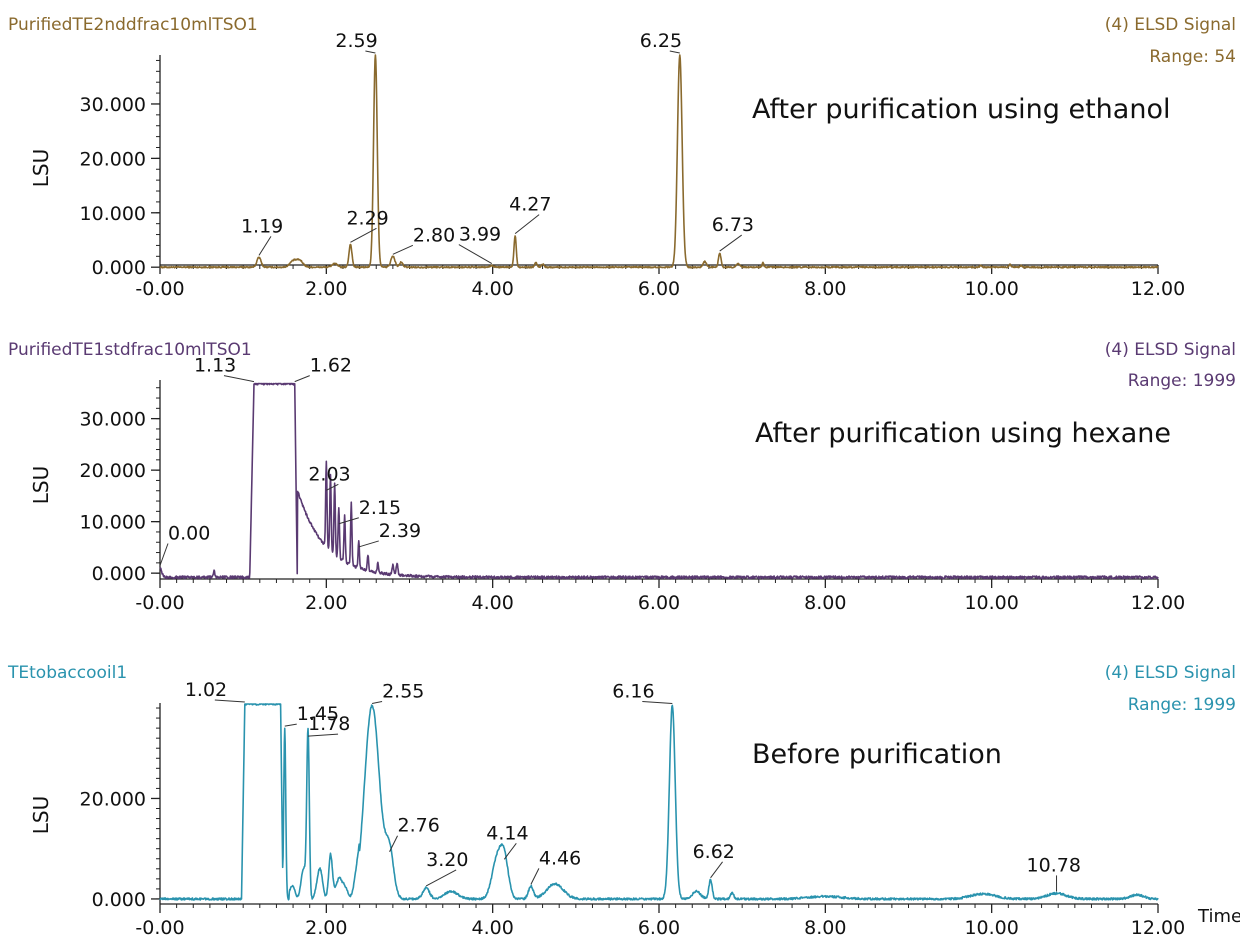 This screenshot has height=951, width=1240. Describe the element at coordinates (733, 225) in the screenshot. I see `peak-label: 6.73` at that location.